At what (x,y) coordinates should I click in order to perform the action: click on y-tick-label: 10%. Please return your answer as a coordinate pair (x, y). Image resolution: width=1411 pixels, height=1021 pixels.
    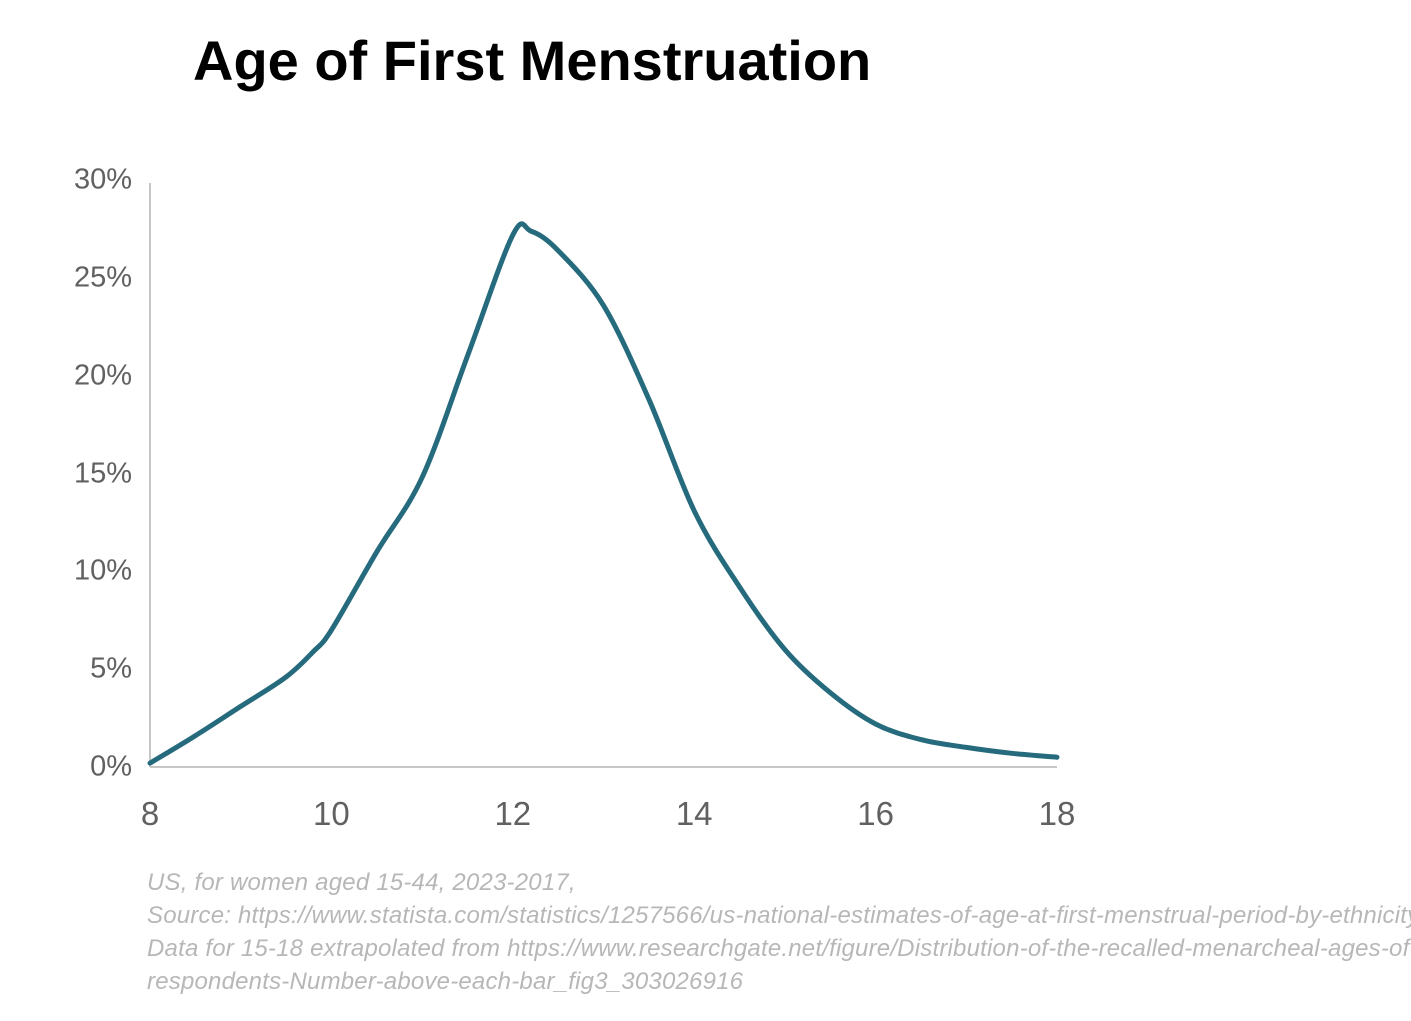
    Looking at the image, I should click on (102, 570).